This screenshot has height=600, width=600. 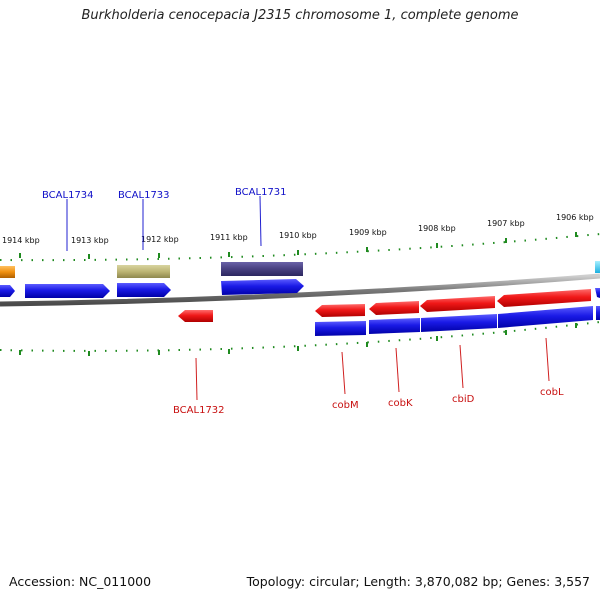 What do you see at coordinates (195, 316) in the screenshot?
I see `cds-arrow-BCAL1732` at bounding box center [195, 316].